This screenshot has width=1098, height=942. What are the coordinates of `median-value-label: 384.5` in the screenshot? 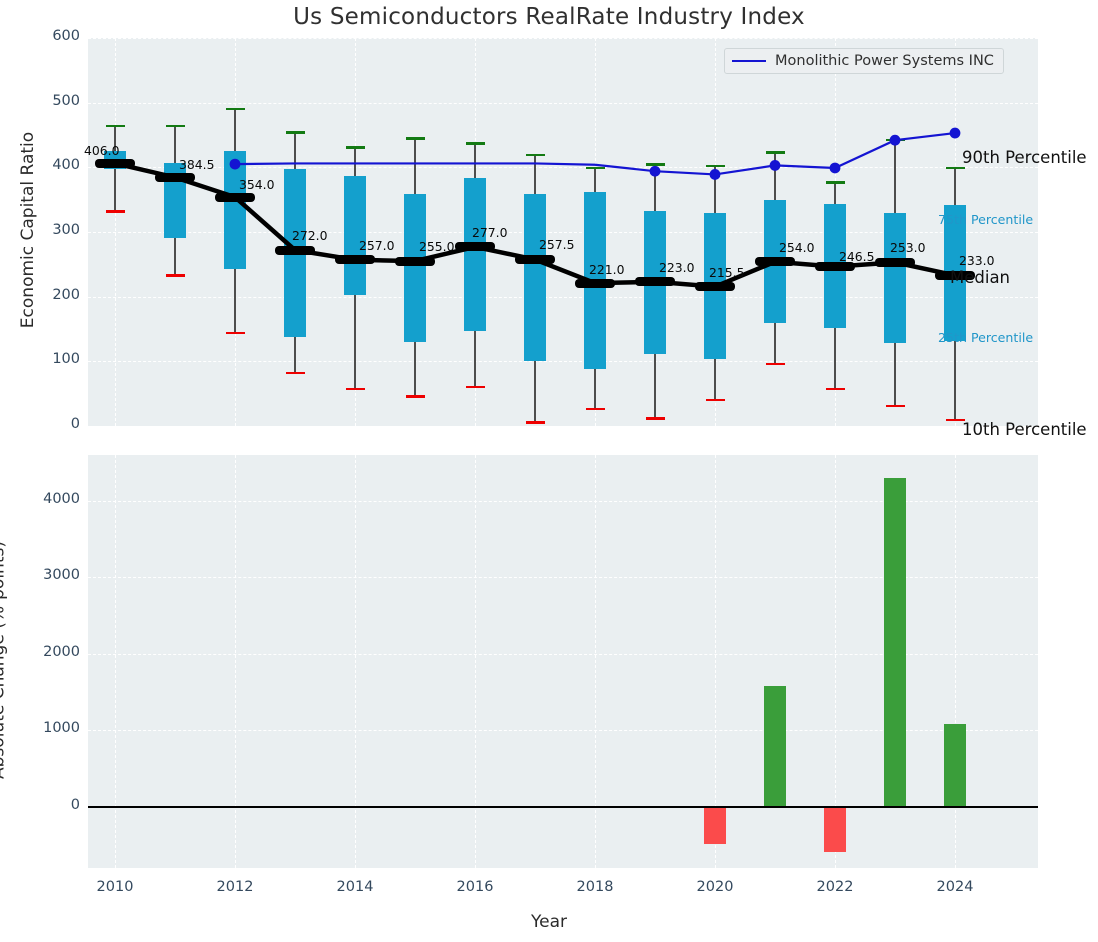 It's located at (197, 165).